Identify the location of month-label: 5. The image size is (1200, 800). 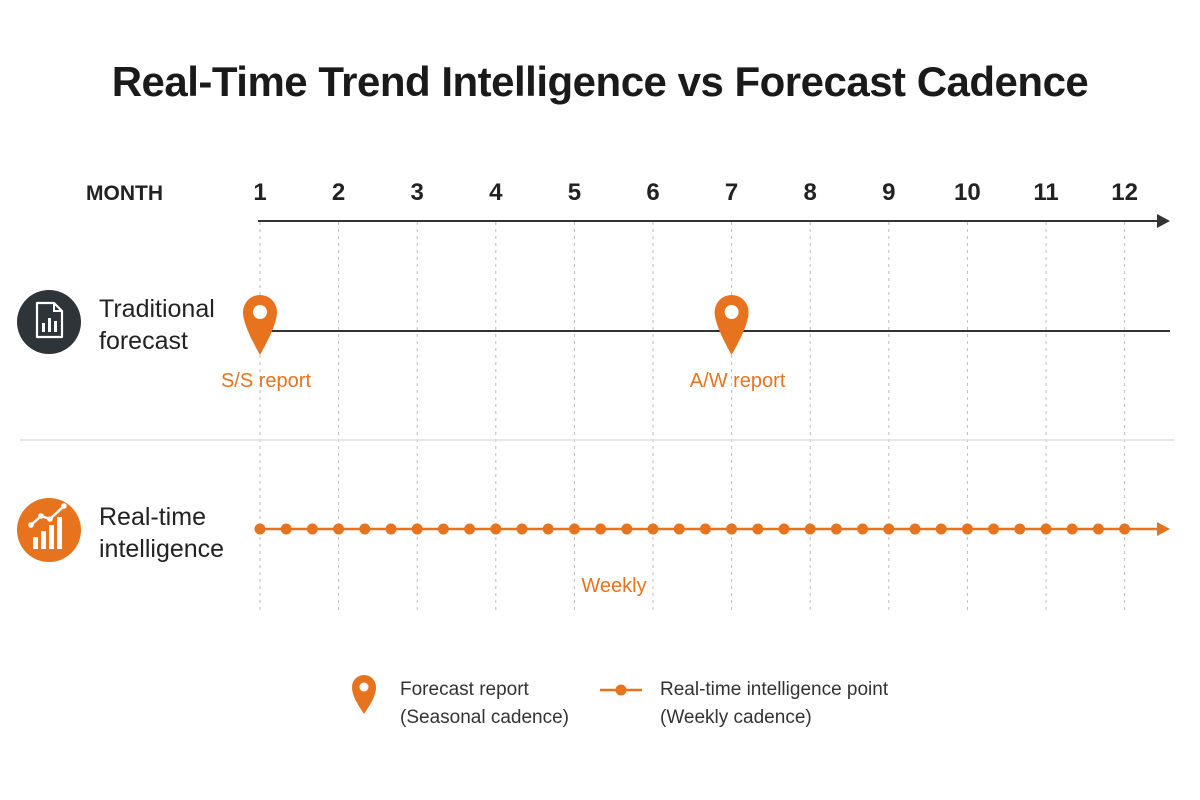
(574, 192).